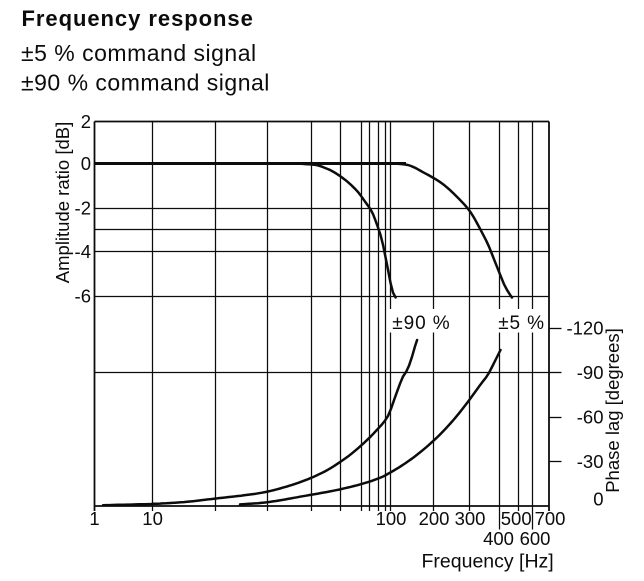 The width and height of the screenshot is (644, 581). What do you see at coordinates (152, 518) in the screenshot?
I see `svg-text: 10` at bounding box center [152, 518].